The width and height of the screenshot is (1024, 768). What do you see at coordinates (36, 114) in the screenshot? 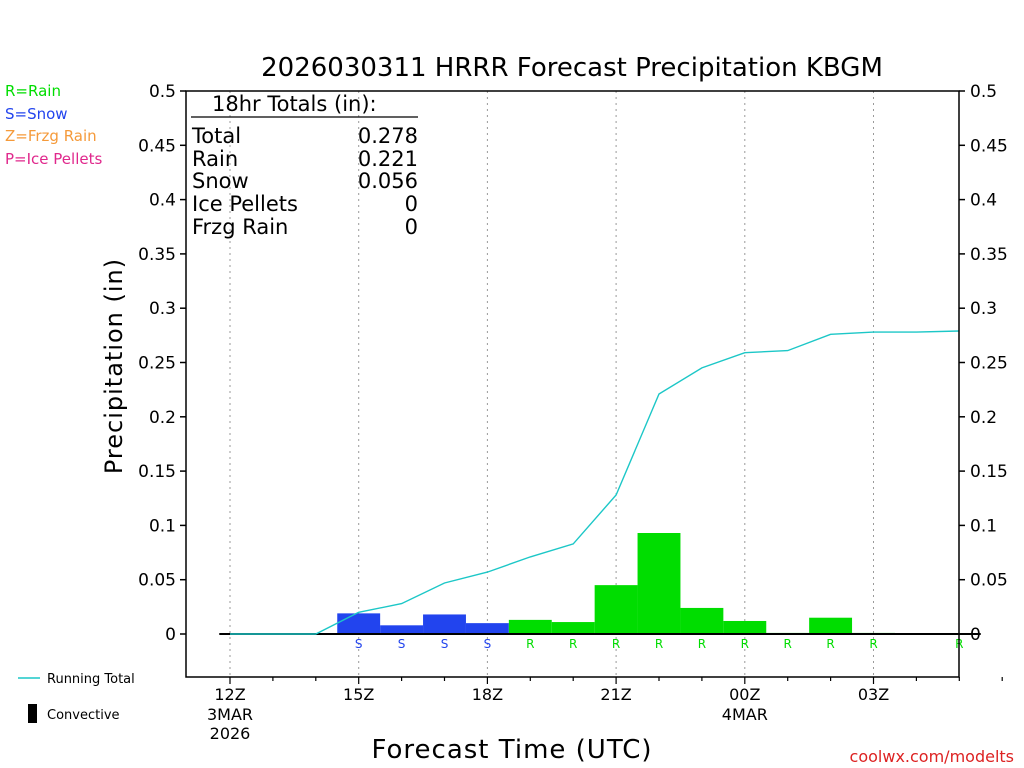
I see `legend-snow: S=Snow` at bounding box center [36, 114].